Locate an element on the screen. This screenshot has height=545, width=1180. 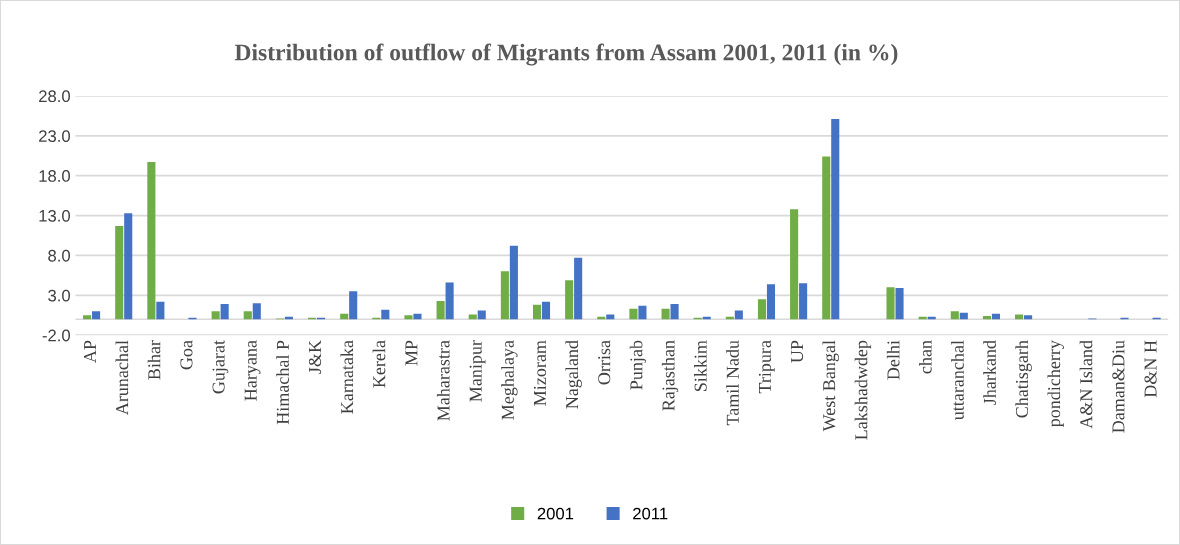
x-tick-label: Haryana is located at coordinates (252, 370).